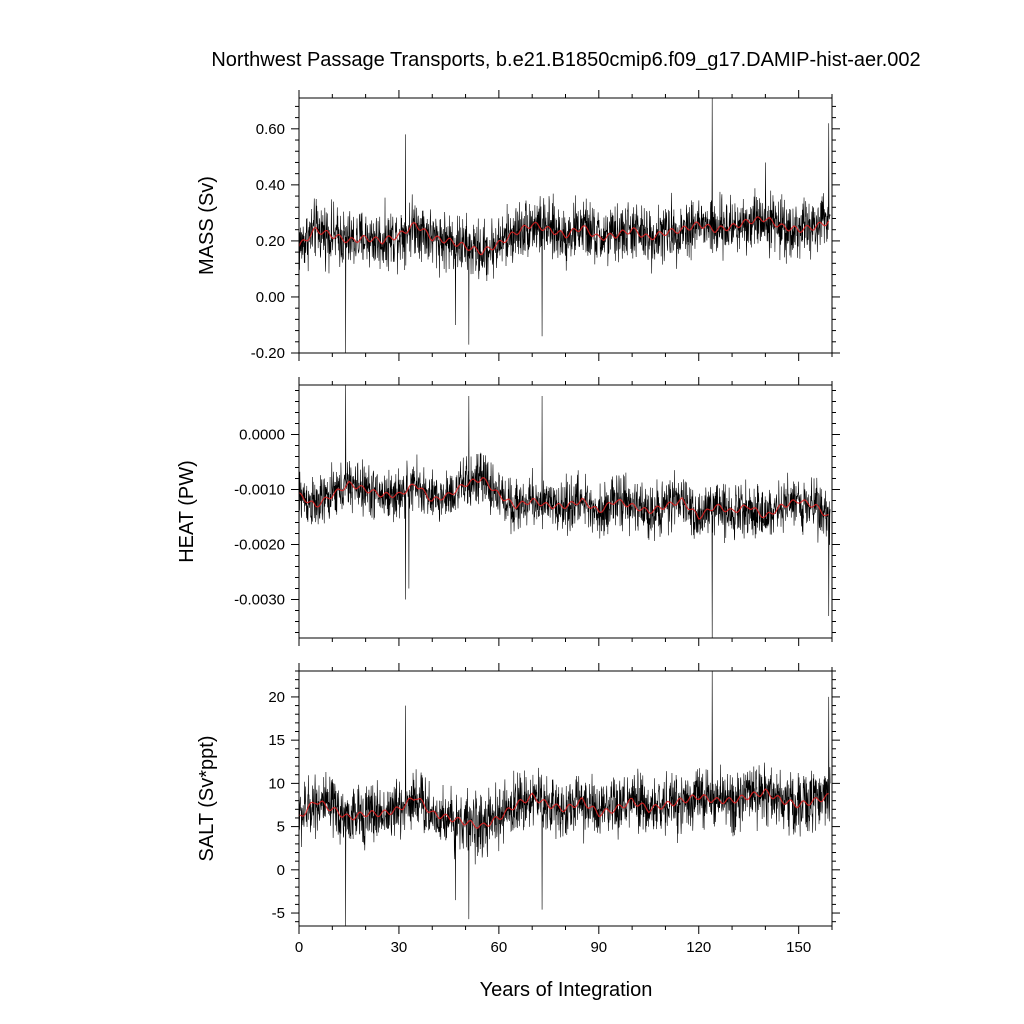  What do you see at coordinates (270, 185) in the screenshot?
I see `y-tick-label: 0.40` at bounding box center [270, 185].